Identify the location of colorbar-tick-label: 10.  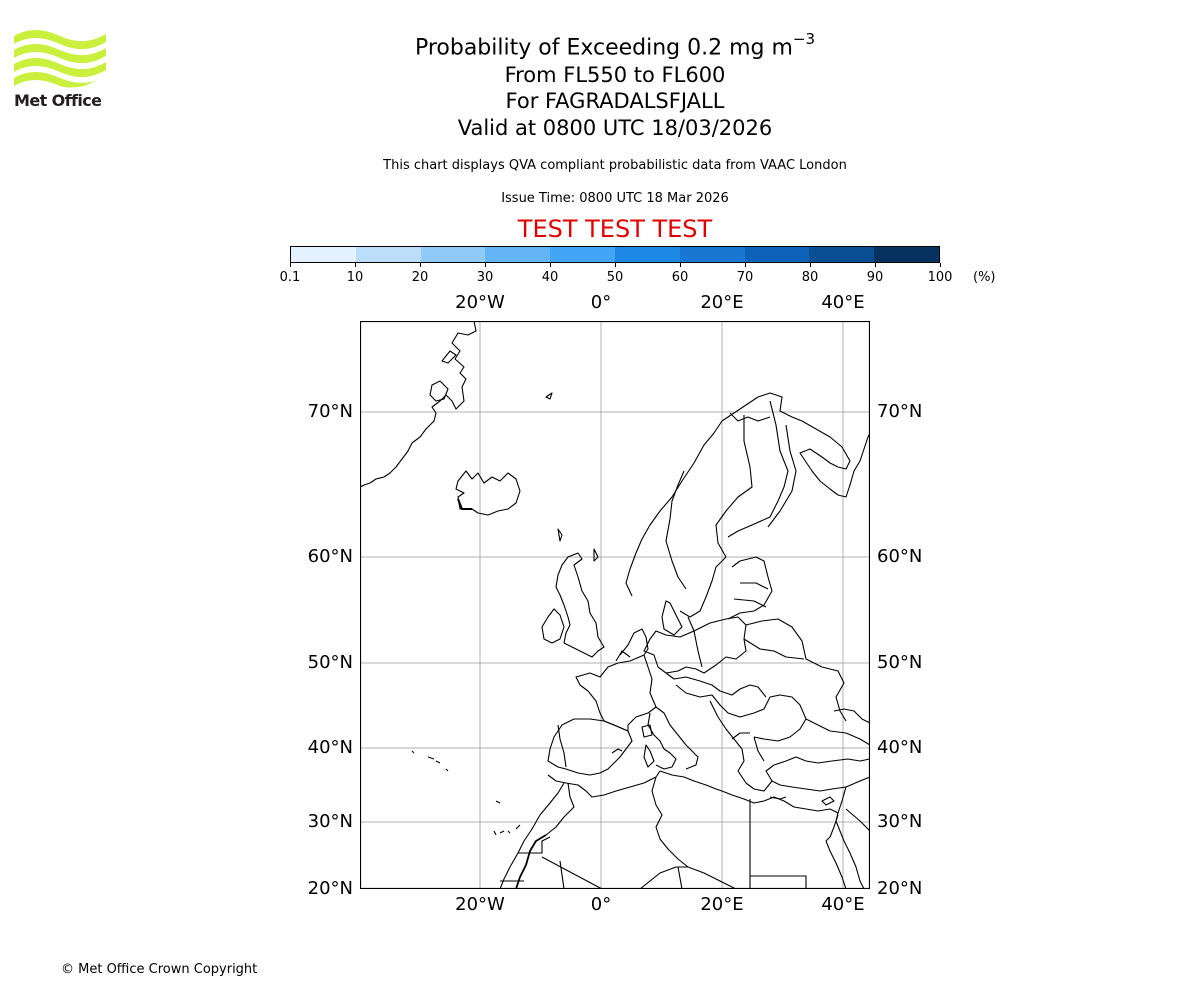
(355, 277).